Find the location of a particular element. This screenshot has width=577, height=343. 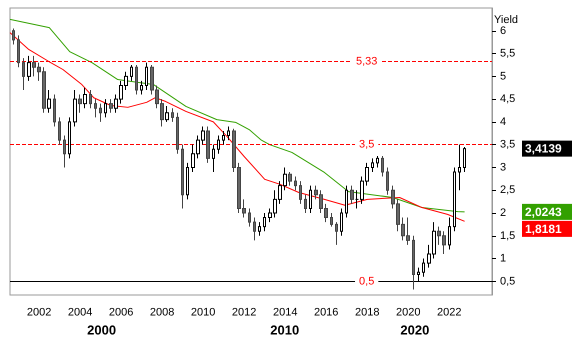

y-tick-label: 4,5 is located at coordinates (508, 99).